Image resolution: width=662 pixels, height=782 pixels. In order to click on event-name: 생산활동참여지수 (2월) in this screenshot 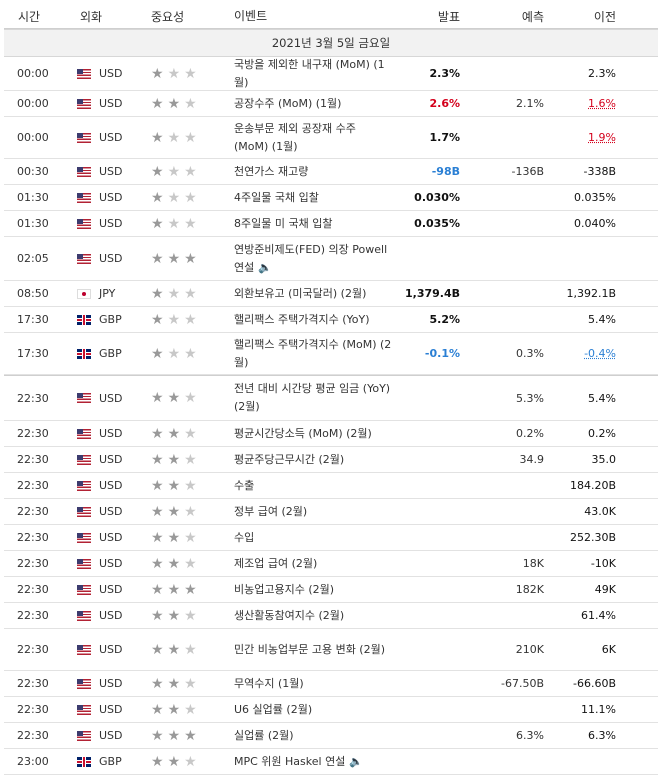, I will do `click(289, 615)`.